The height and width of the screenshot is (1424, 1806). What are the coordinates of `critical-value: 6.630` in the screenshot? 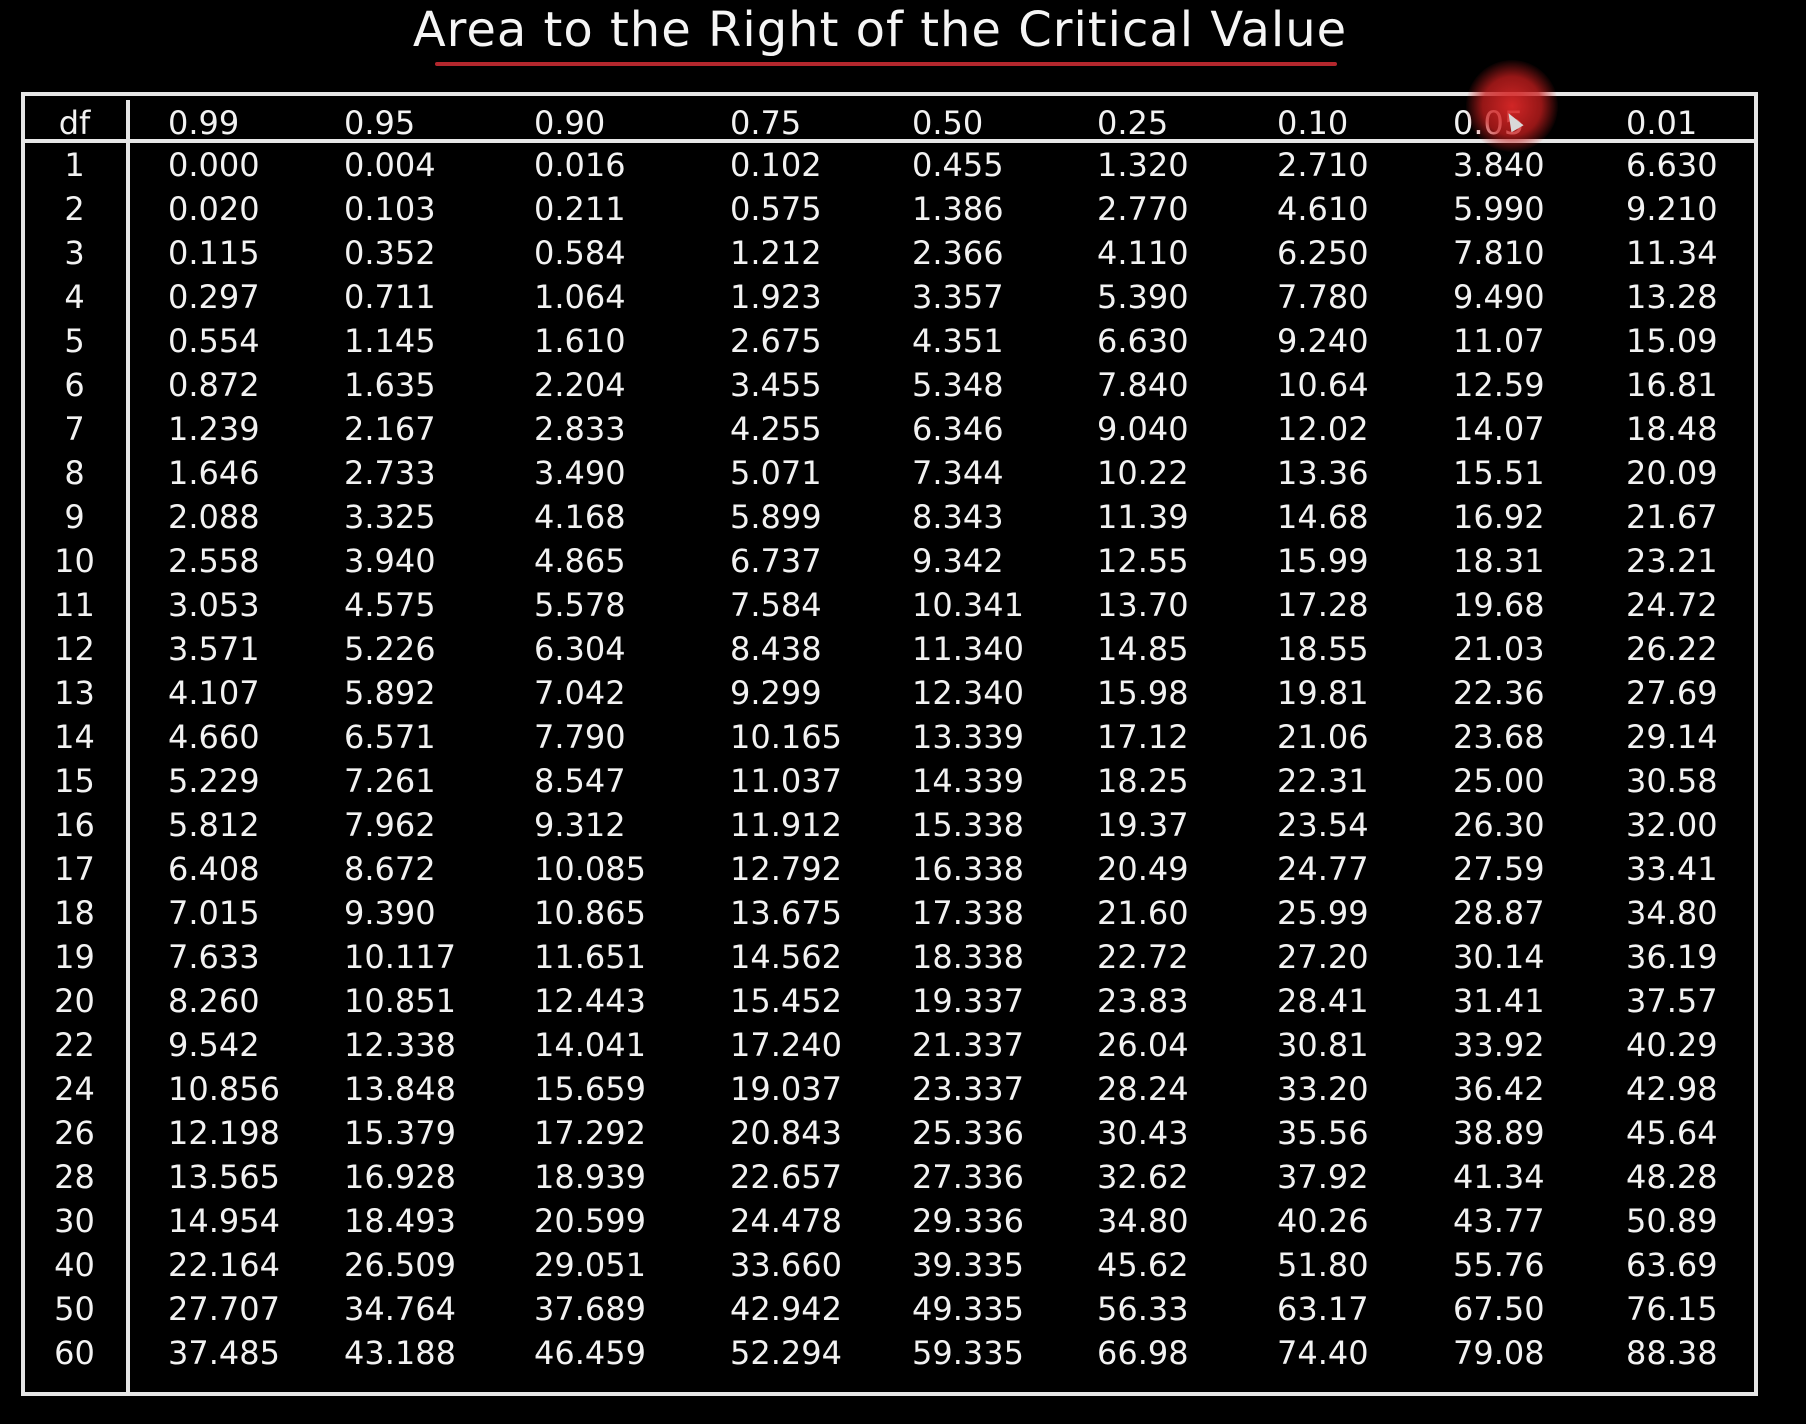 It's located at (1143, 341).